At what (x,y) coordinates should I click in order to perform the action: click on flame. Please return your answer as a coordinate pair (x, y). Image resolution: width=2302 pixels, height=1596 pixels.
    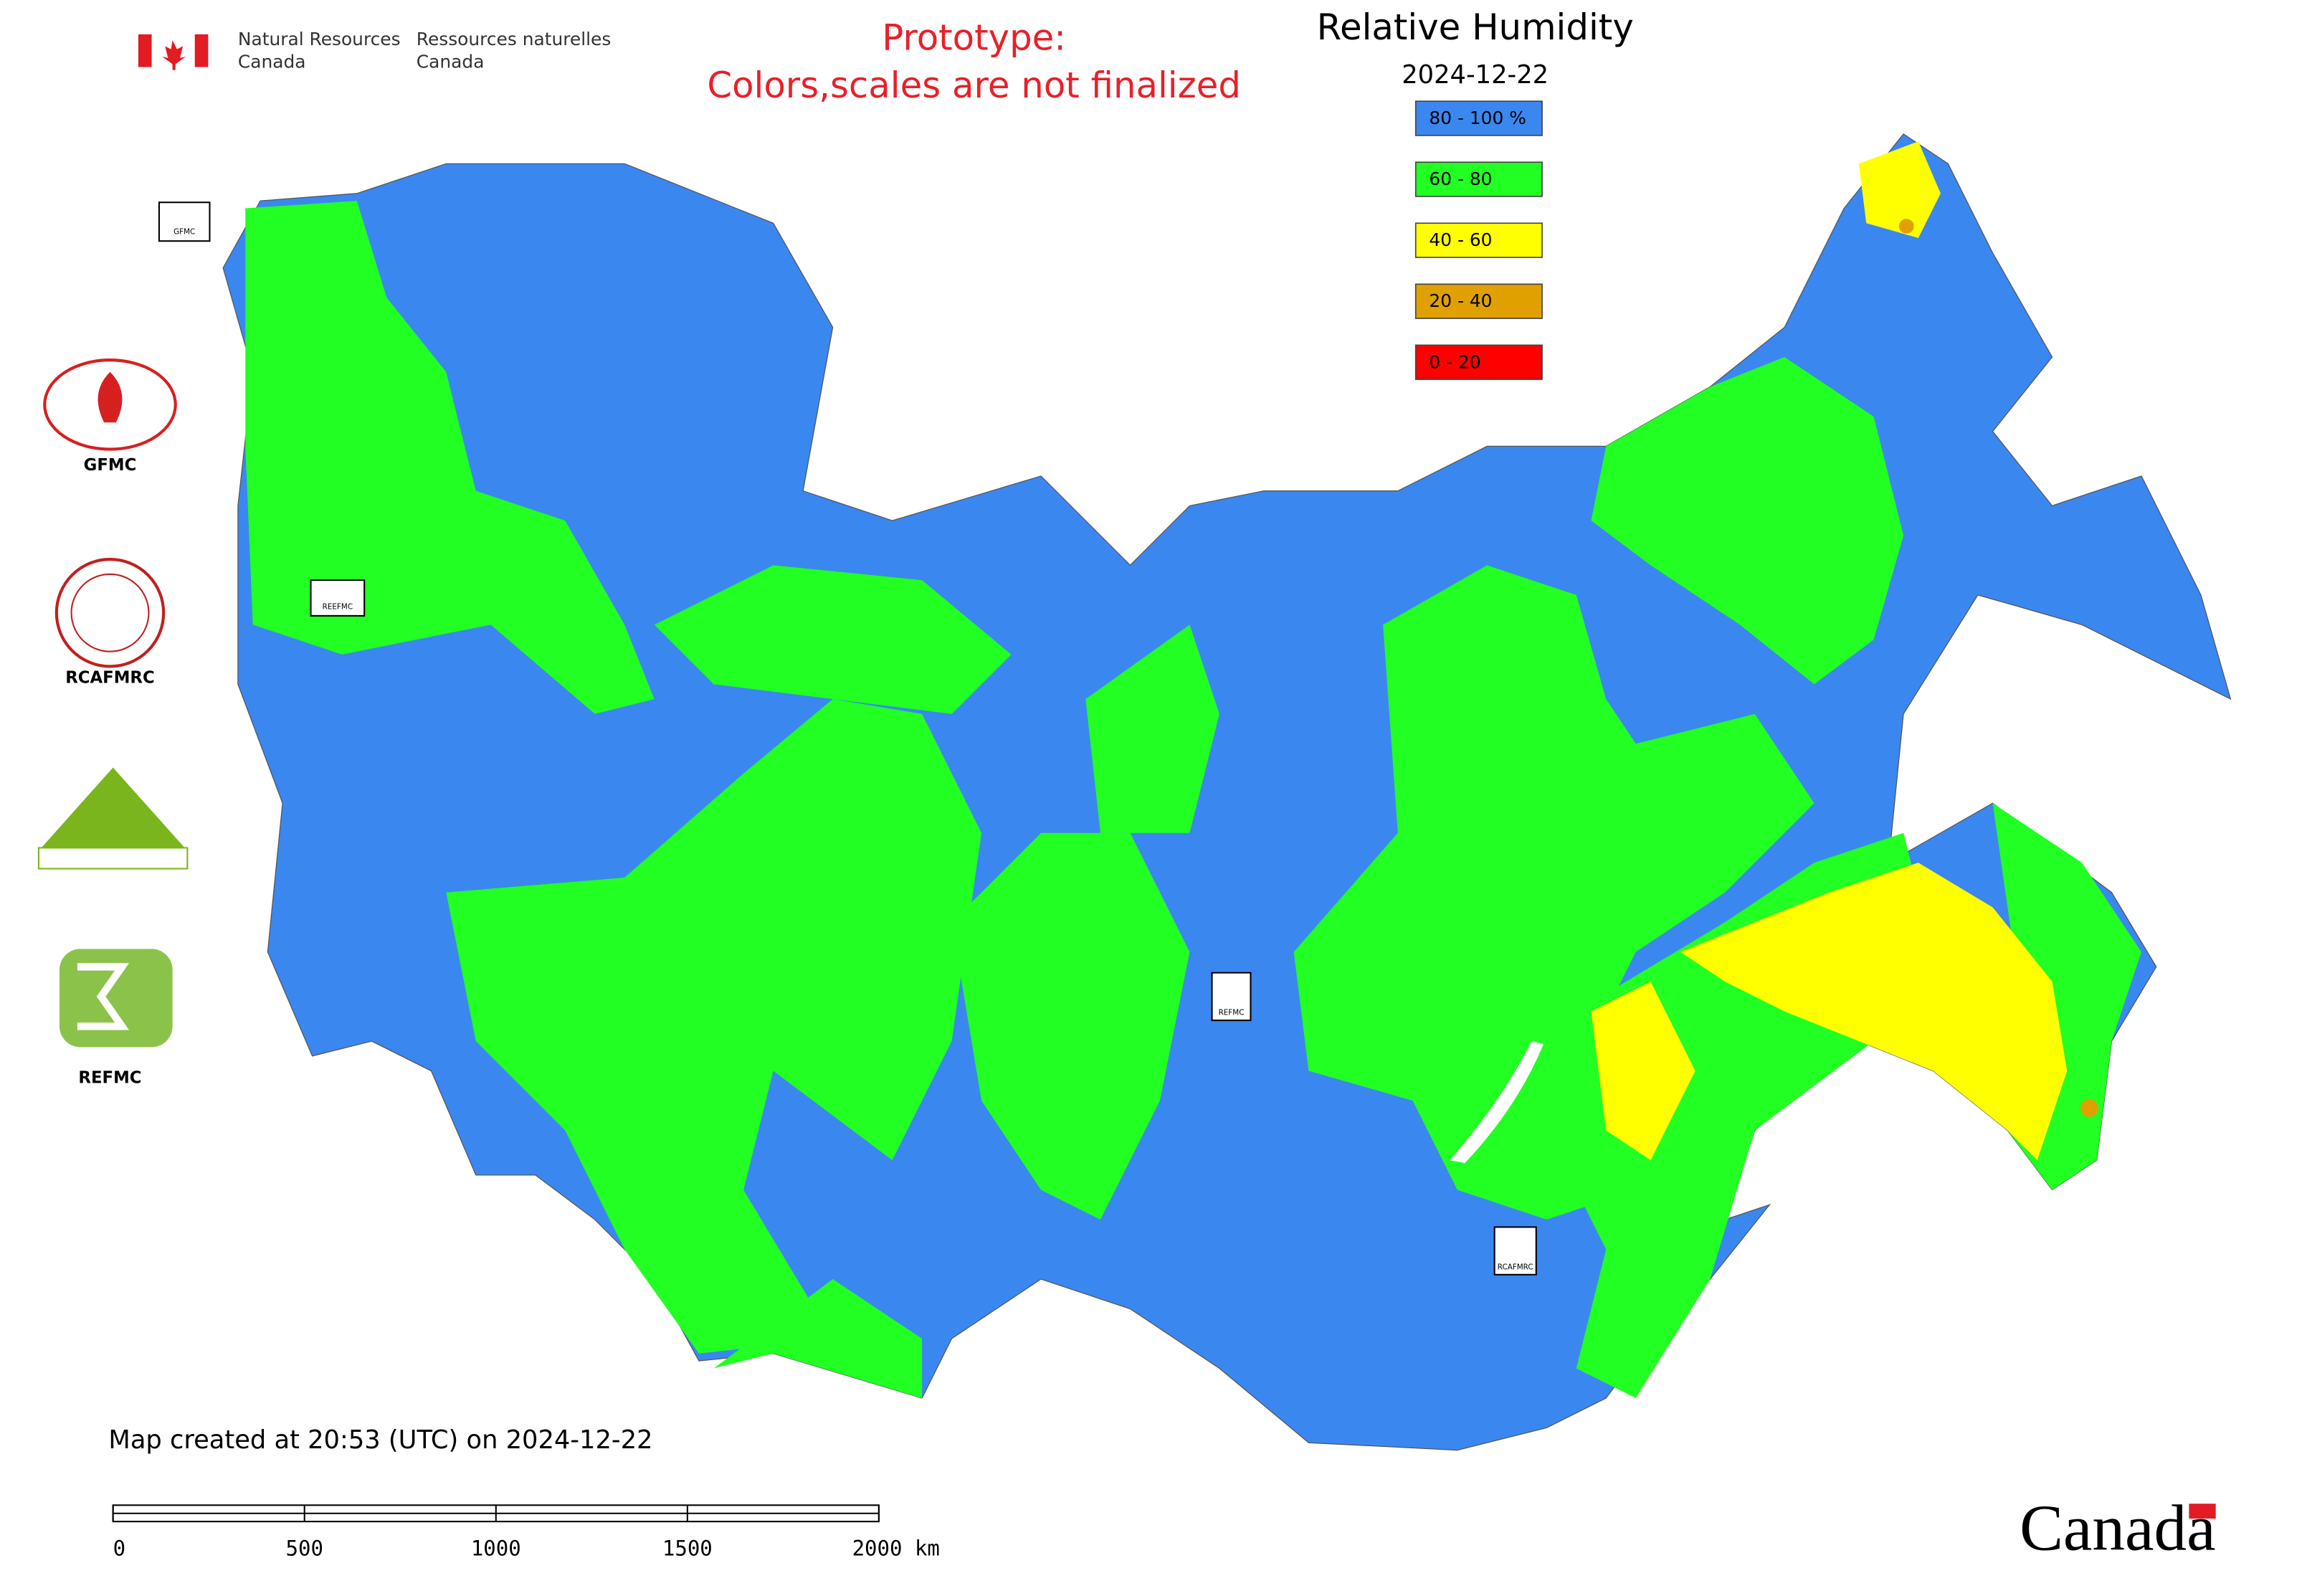
    Looking at the image, I should click on (110, 397).